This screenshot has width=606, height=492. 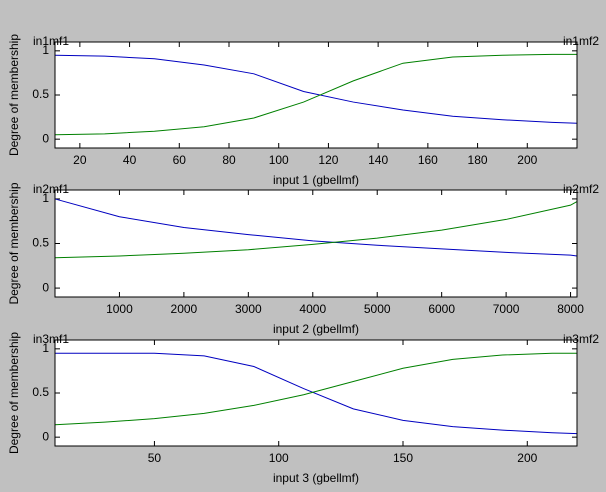 What do you see at coordinates (478, 160) in the screenshot?
I see `x-tick-label: 180` at bounding box center [478, 160].